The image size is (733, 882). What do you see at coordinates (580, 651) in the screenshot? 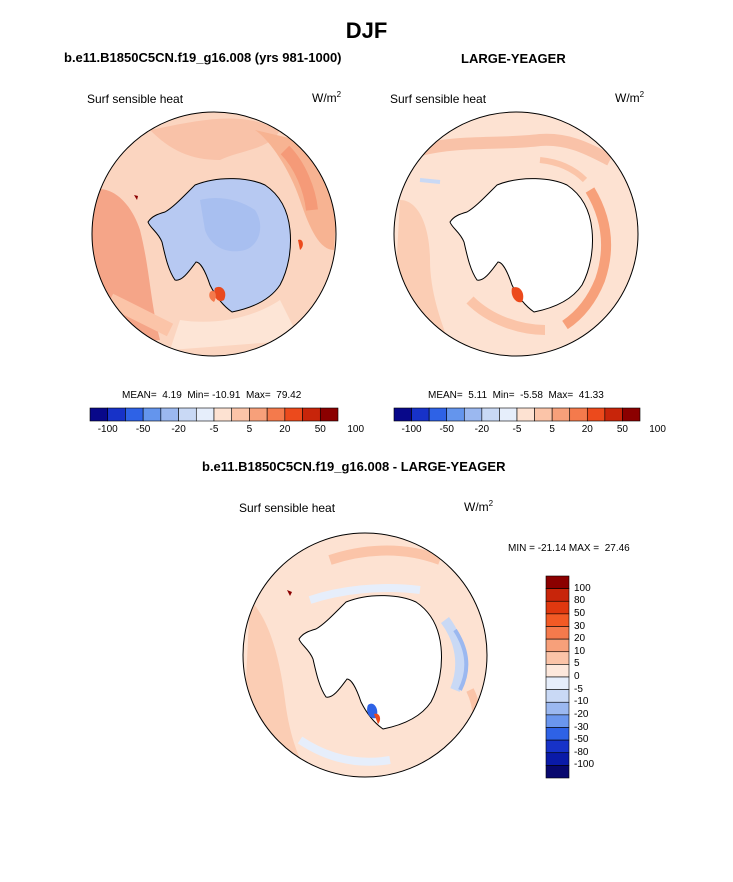
I see `colorbar-tick-label: 10` at bounding box center [580, 651].